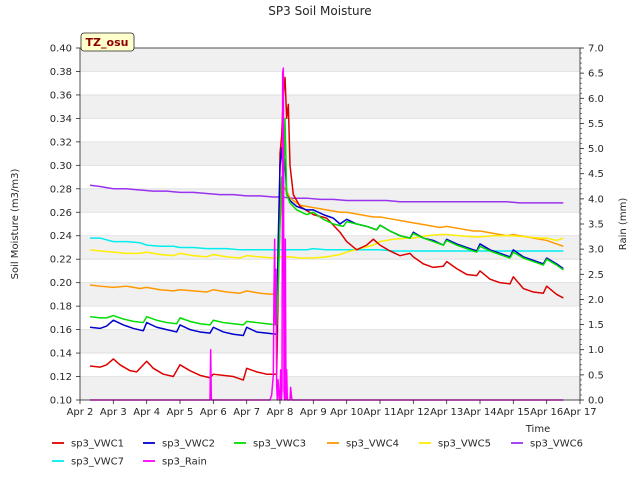  What do you see at coordinates (596, 375) in the screenshot?
I see `y2-tick-label: 0.5` at bounding box center [596, 375].